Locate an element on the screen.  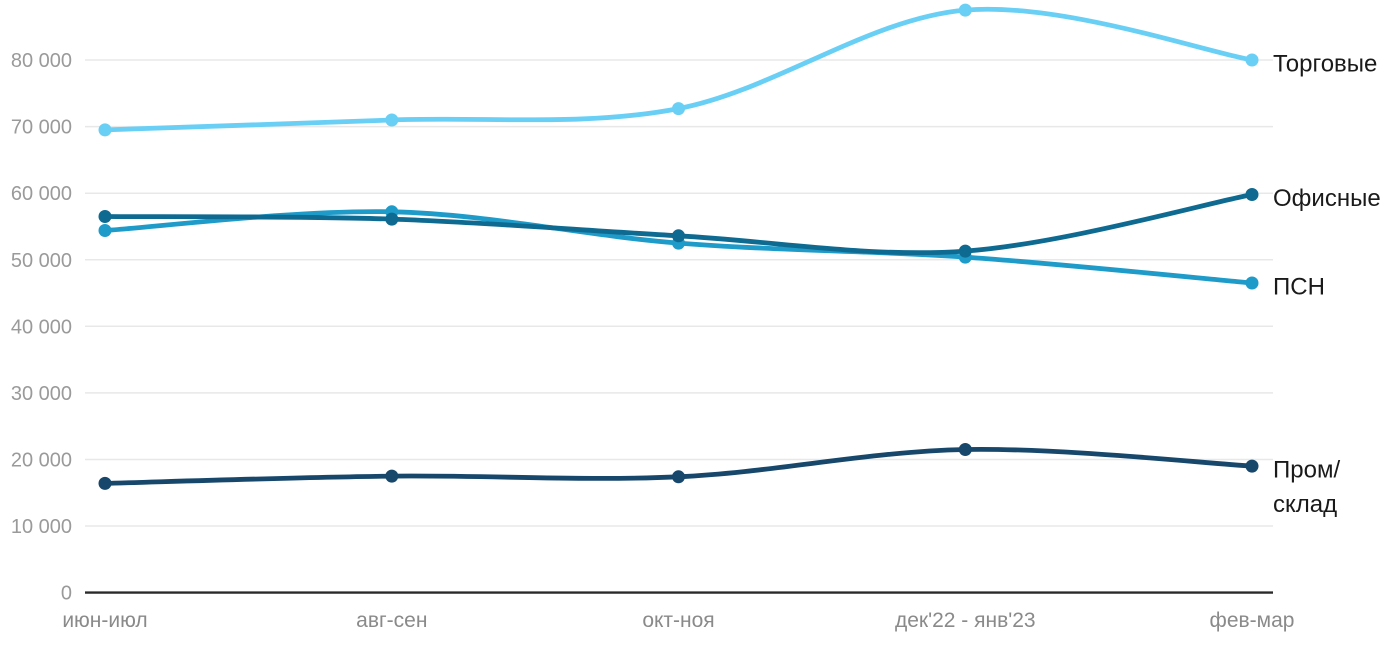
y-axis-tick-label: 70 000 is located at coordinates (41, 128).